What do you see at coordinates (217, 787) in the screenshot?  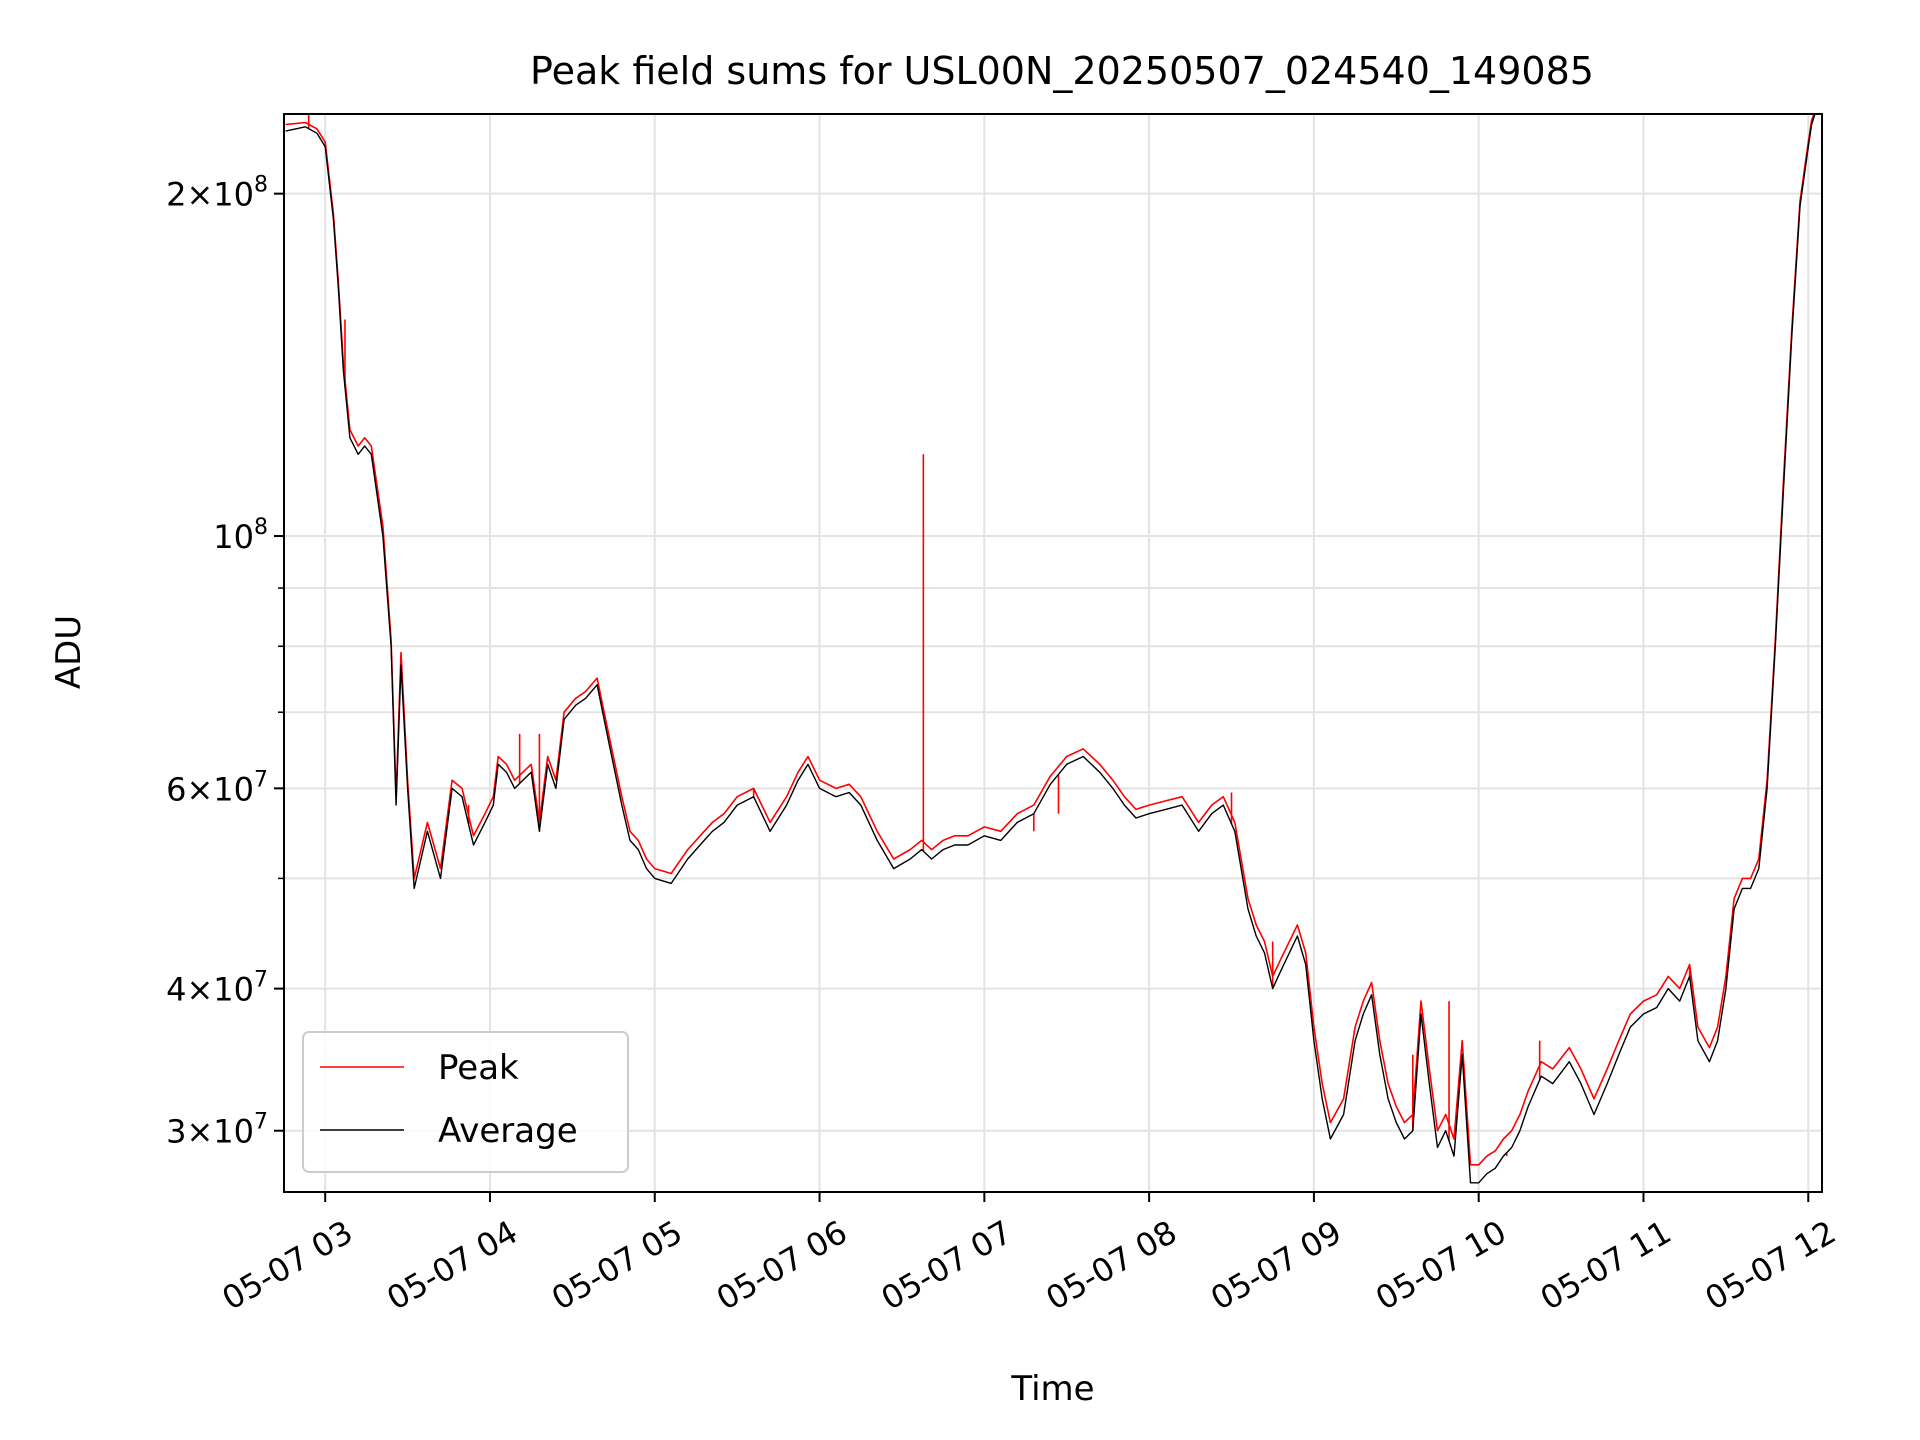 I see `y-tick-label: 6×107` at bounding box center [217, 787].